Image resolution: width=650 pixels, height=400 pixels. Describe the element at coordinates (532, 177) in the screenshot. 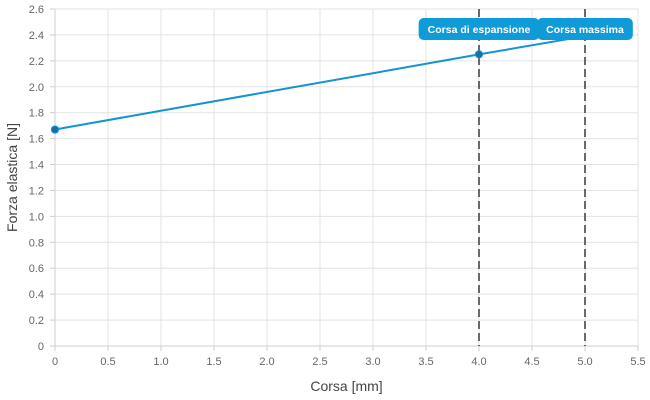

I see `annotation-lines` at that location.